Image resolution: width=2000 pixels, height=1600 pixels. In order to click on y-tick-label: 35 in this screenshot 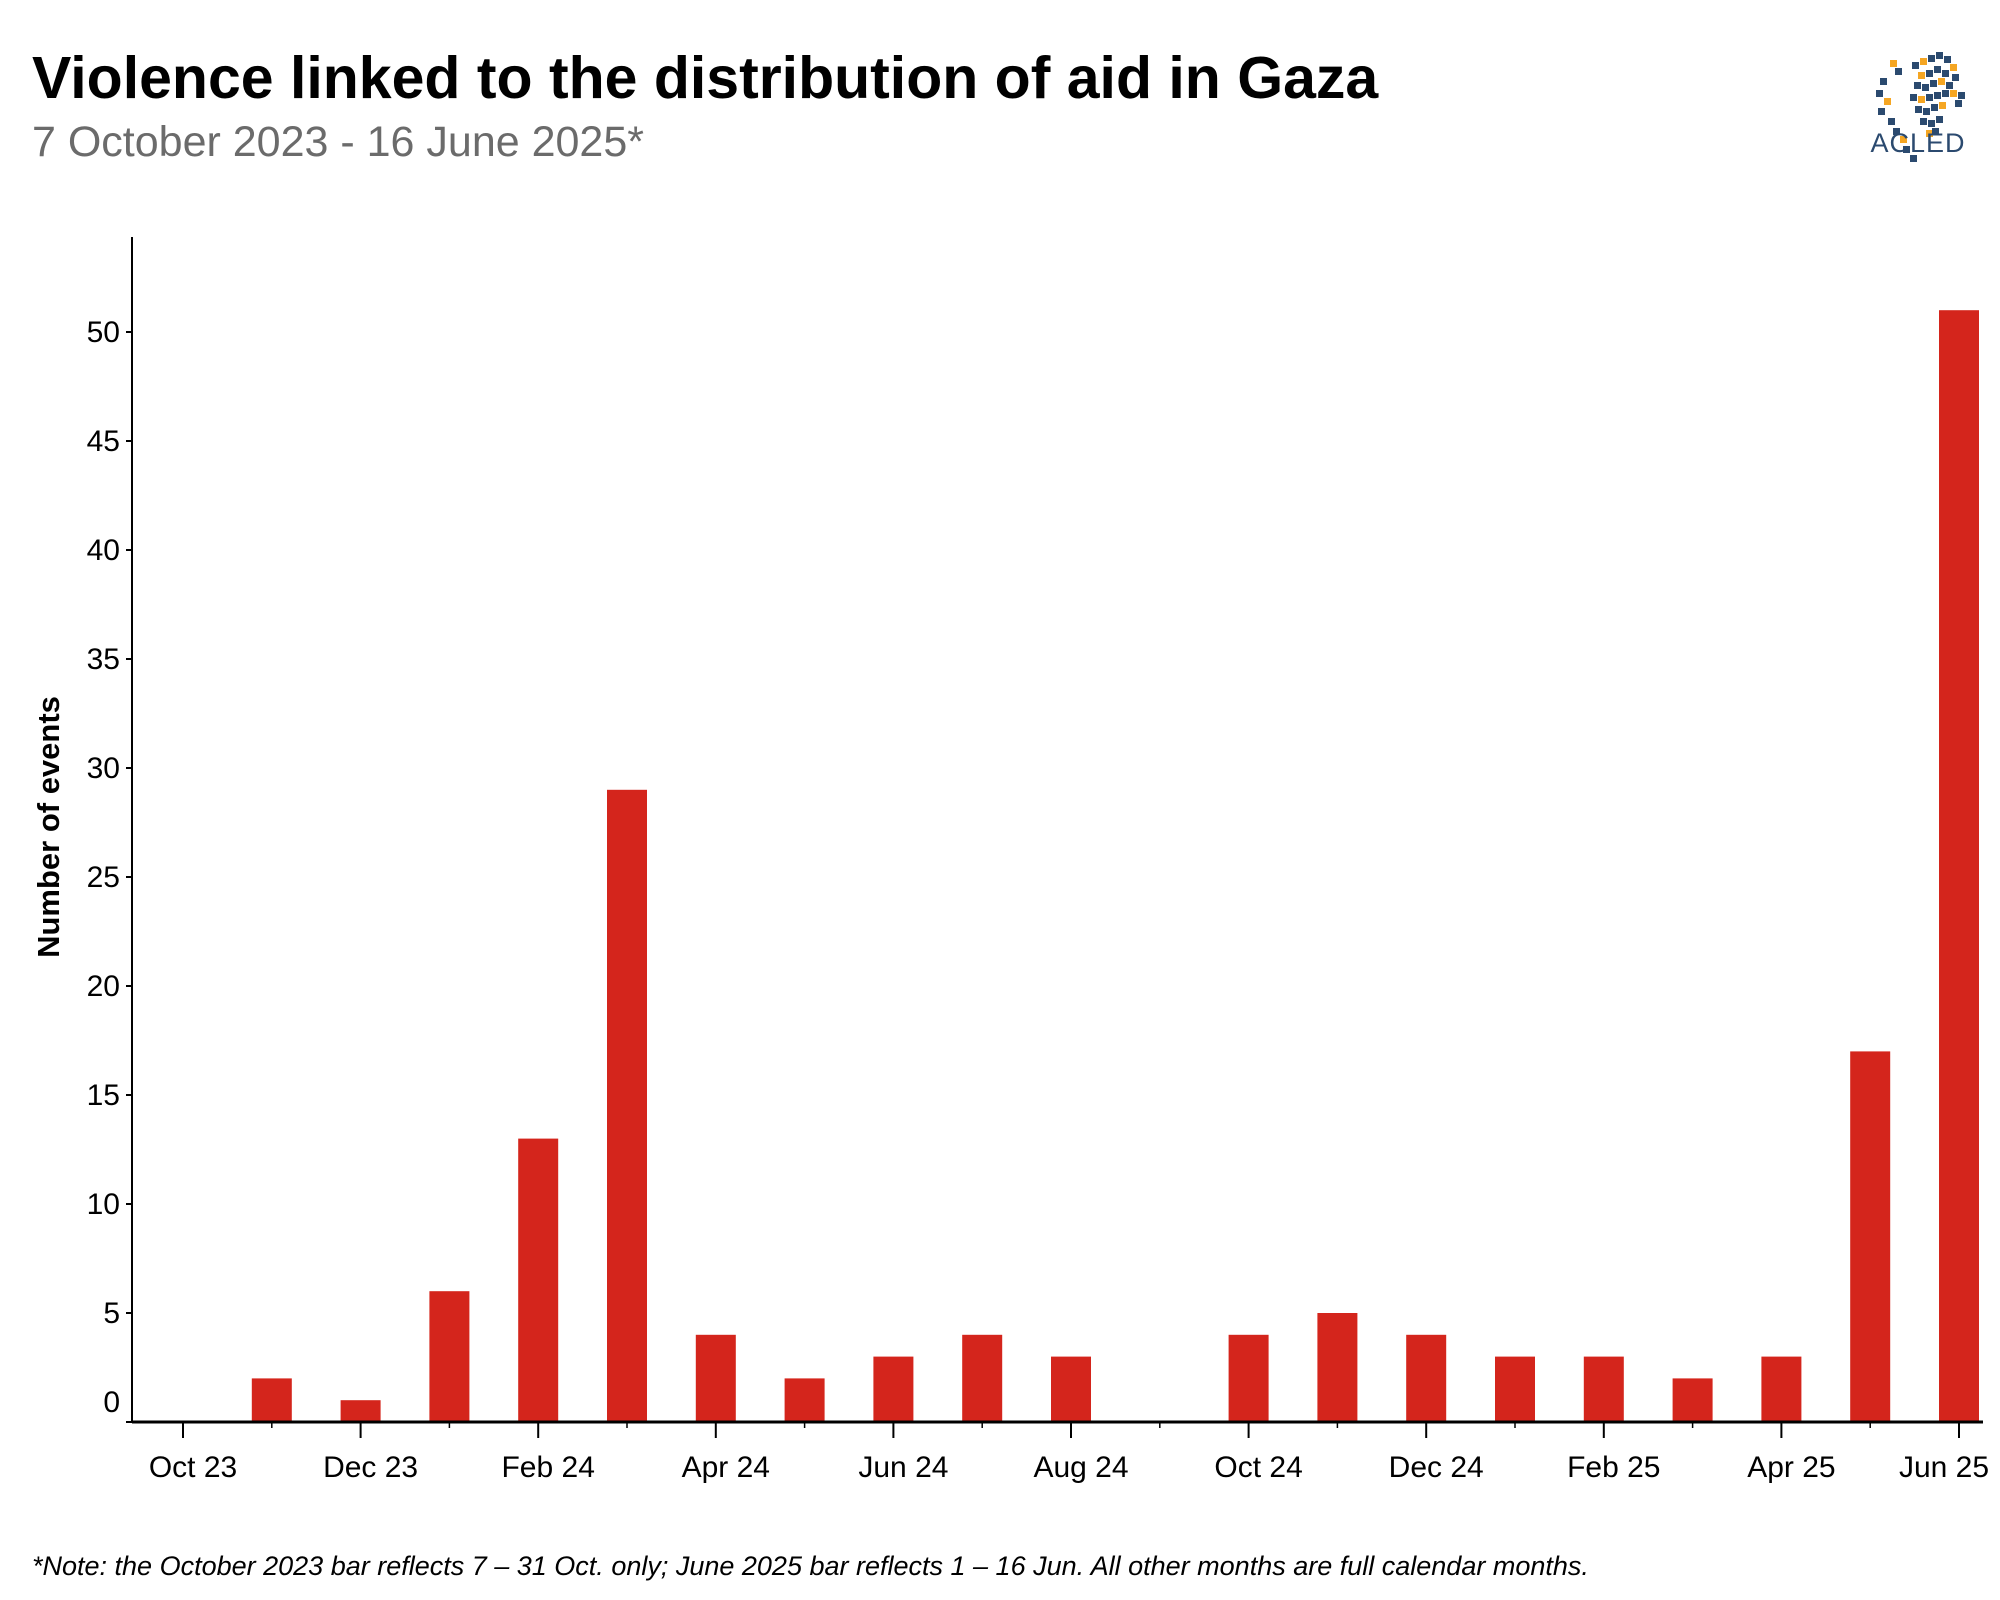, I will do `click(103, 659)`.